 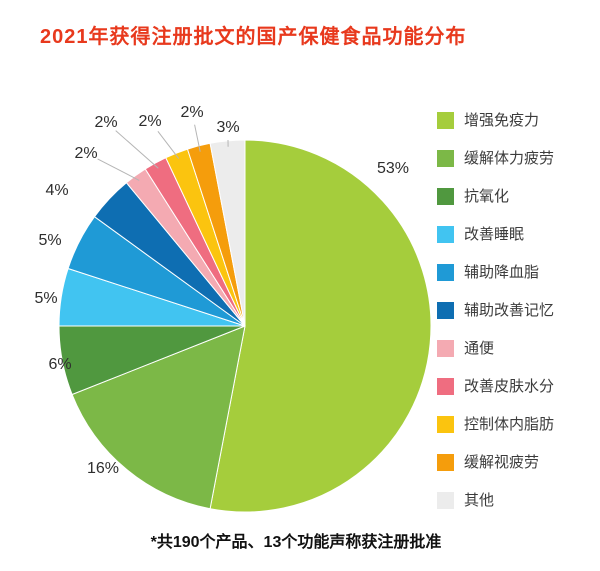 I want to click on legend-item: 辅助改善记忆, so click(x=495, y=310).